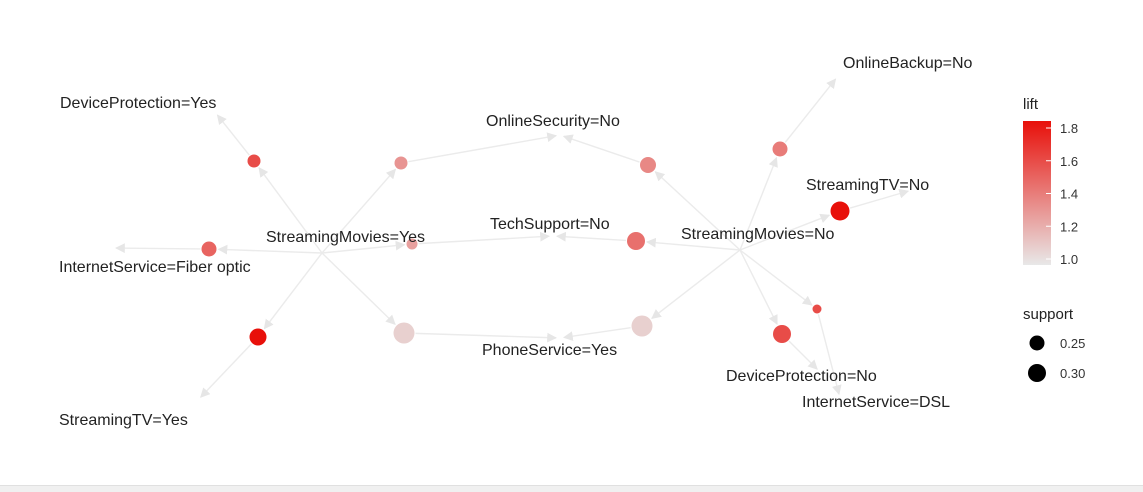 Image resolution: width=1143 pixels, height=492 pixels. What do you see at coordinates (345, 237) in the screenshot?
I see `item-label-streamingmovies-yes: StreamingMovies=Yes` at bounding box center [345, 237].